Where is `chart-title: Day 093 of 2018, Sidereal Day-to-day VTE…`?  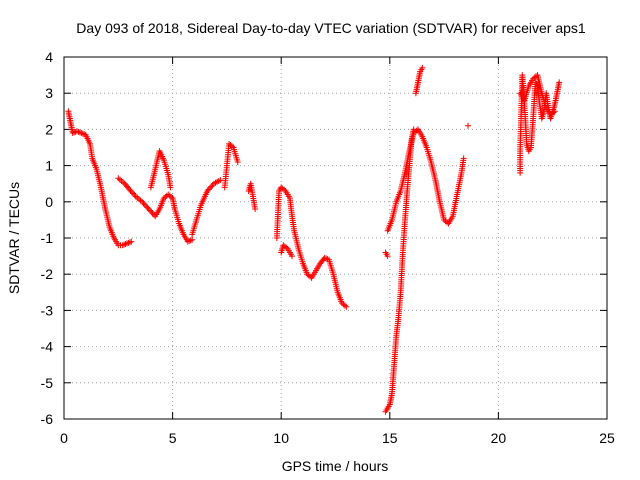 chart-title: Day 093 of 2018, Sidereal Day-to-day VTE… is located at coordinates (331, 28).